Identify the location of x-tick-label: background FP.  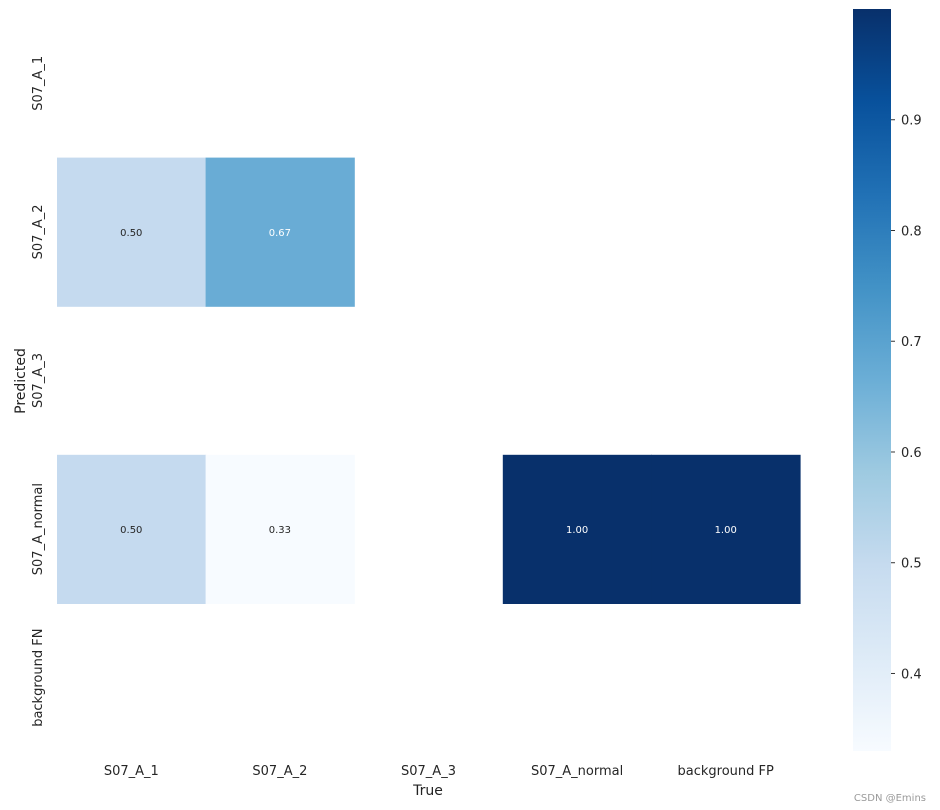
(726, 771).